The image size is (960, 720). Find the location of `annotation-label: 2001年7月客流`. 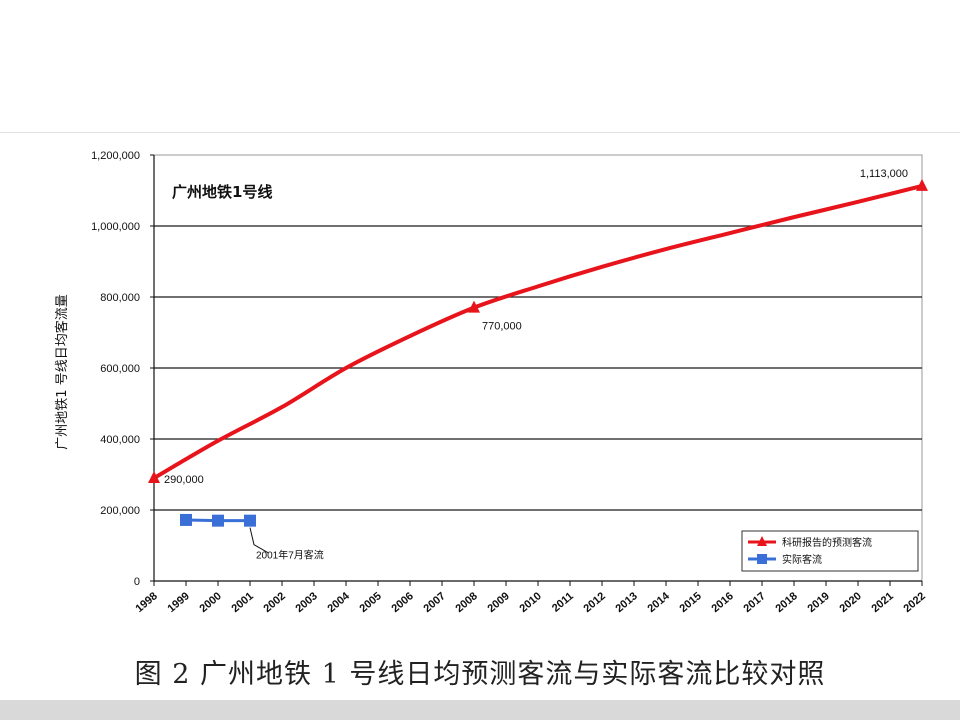

annotation-label: 2001年7月客流 is located at coordinates (290, 555).